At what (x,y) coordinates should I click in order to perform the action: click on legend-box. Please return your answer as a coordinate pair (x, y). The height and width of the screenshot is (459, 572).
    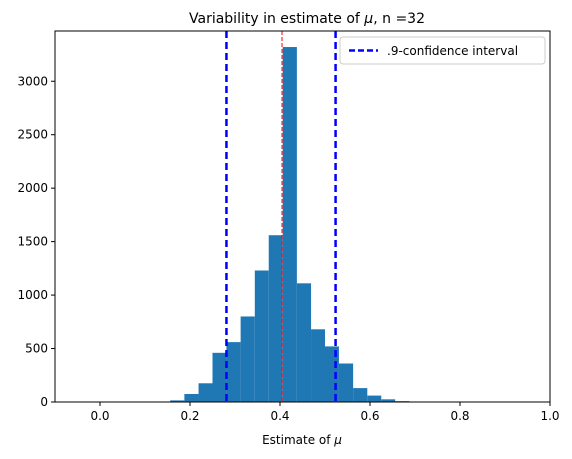
    Looking at the image, I should click on (442, 50).